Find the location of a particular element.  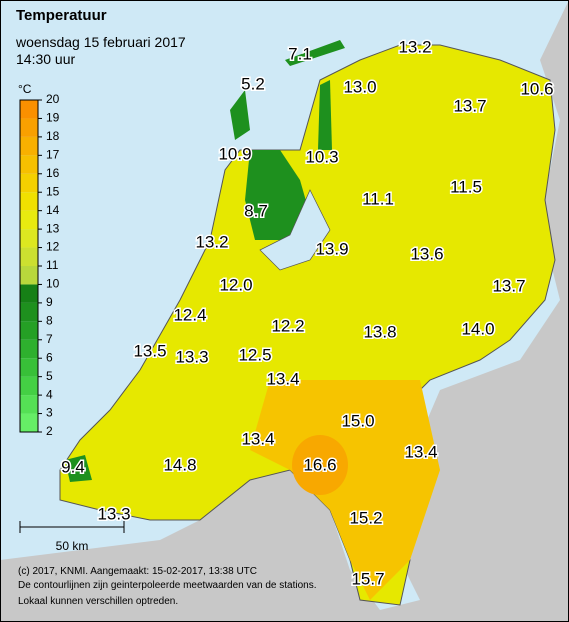

legend-label: 18 is located at coordinates (53, 136).